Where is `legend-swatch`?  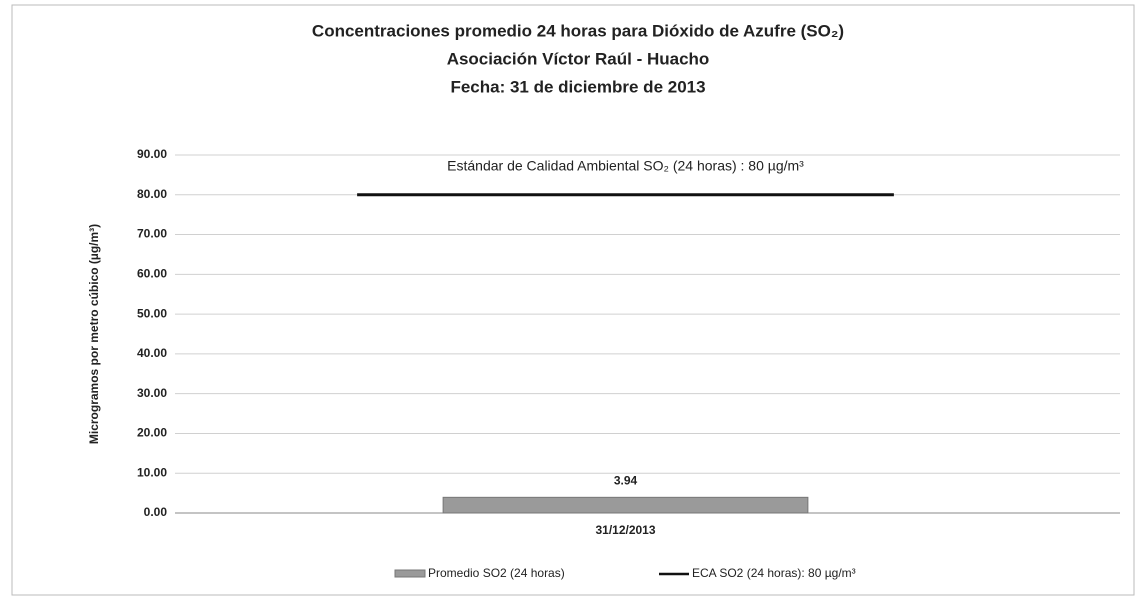
legend-swatch is located at coordinates (410, 573).